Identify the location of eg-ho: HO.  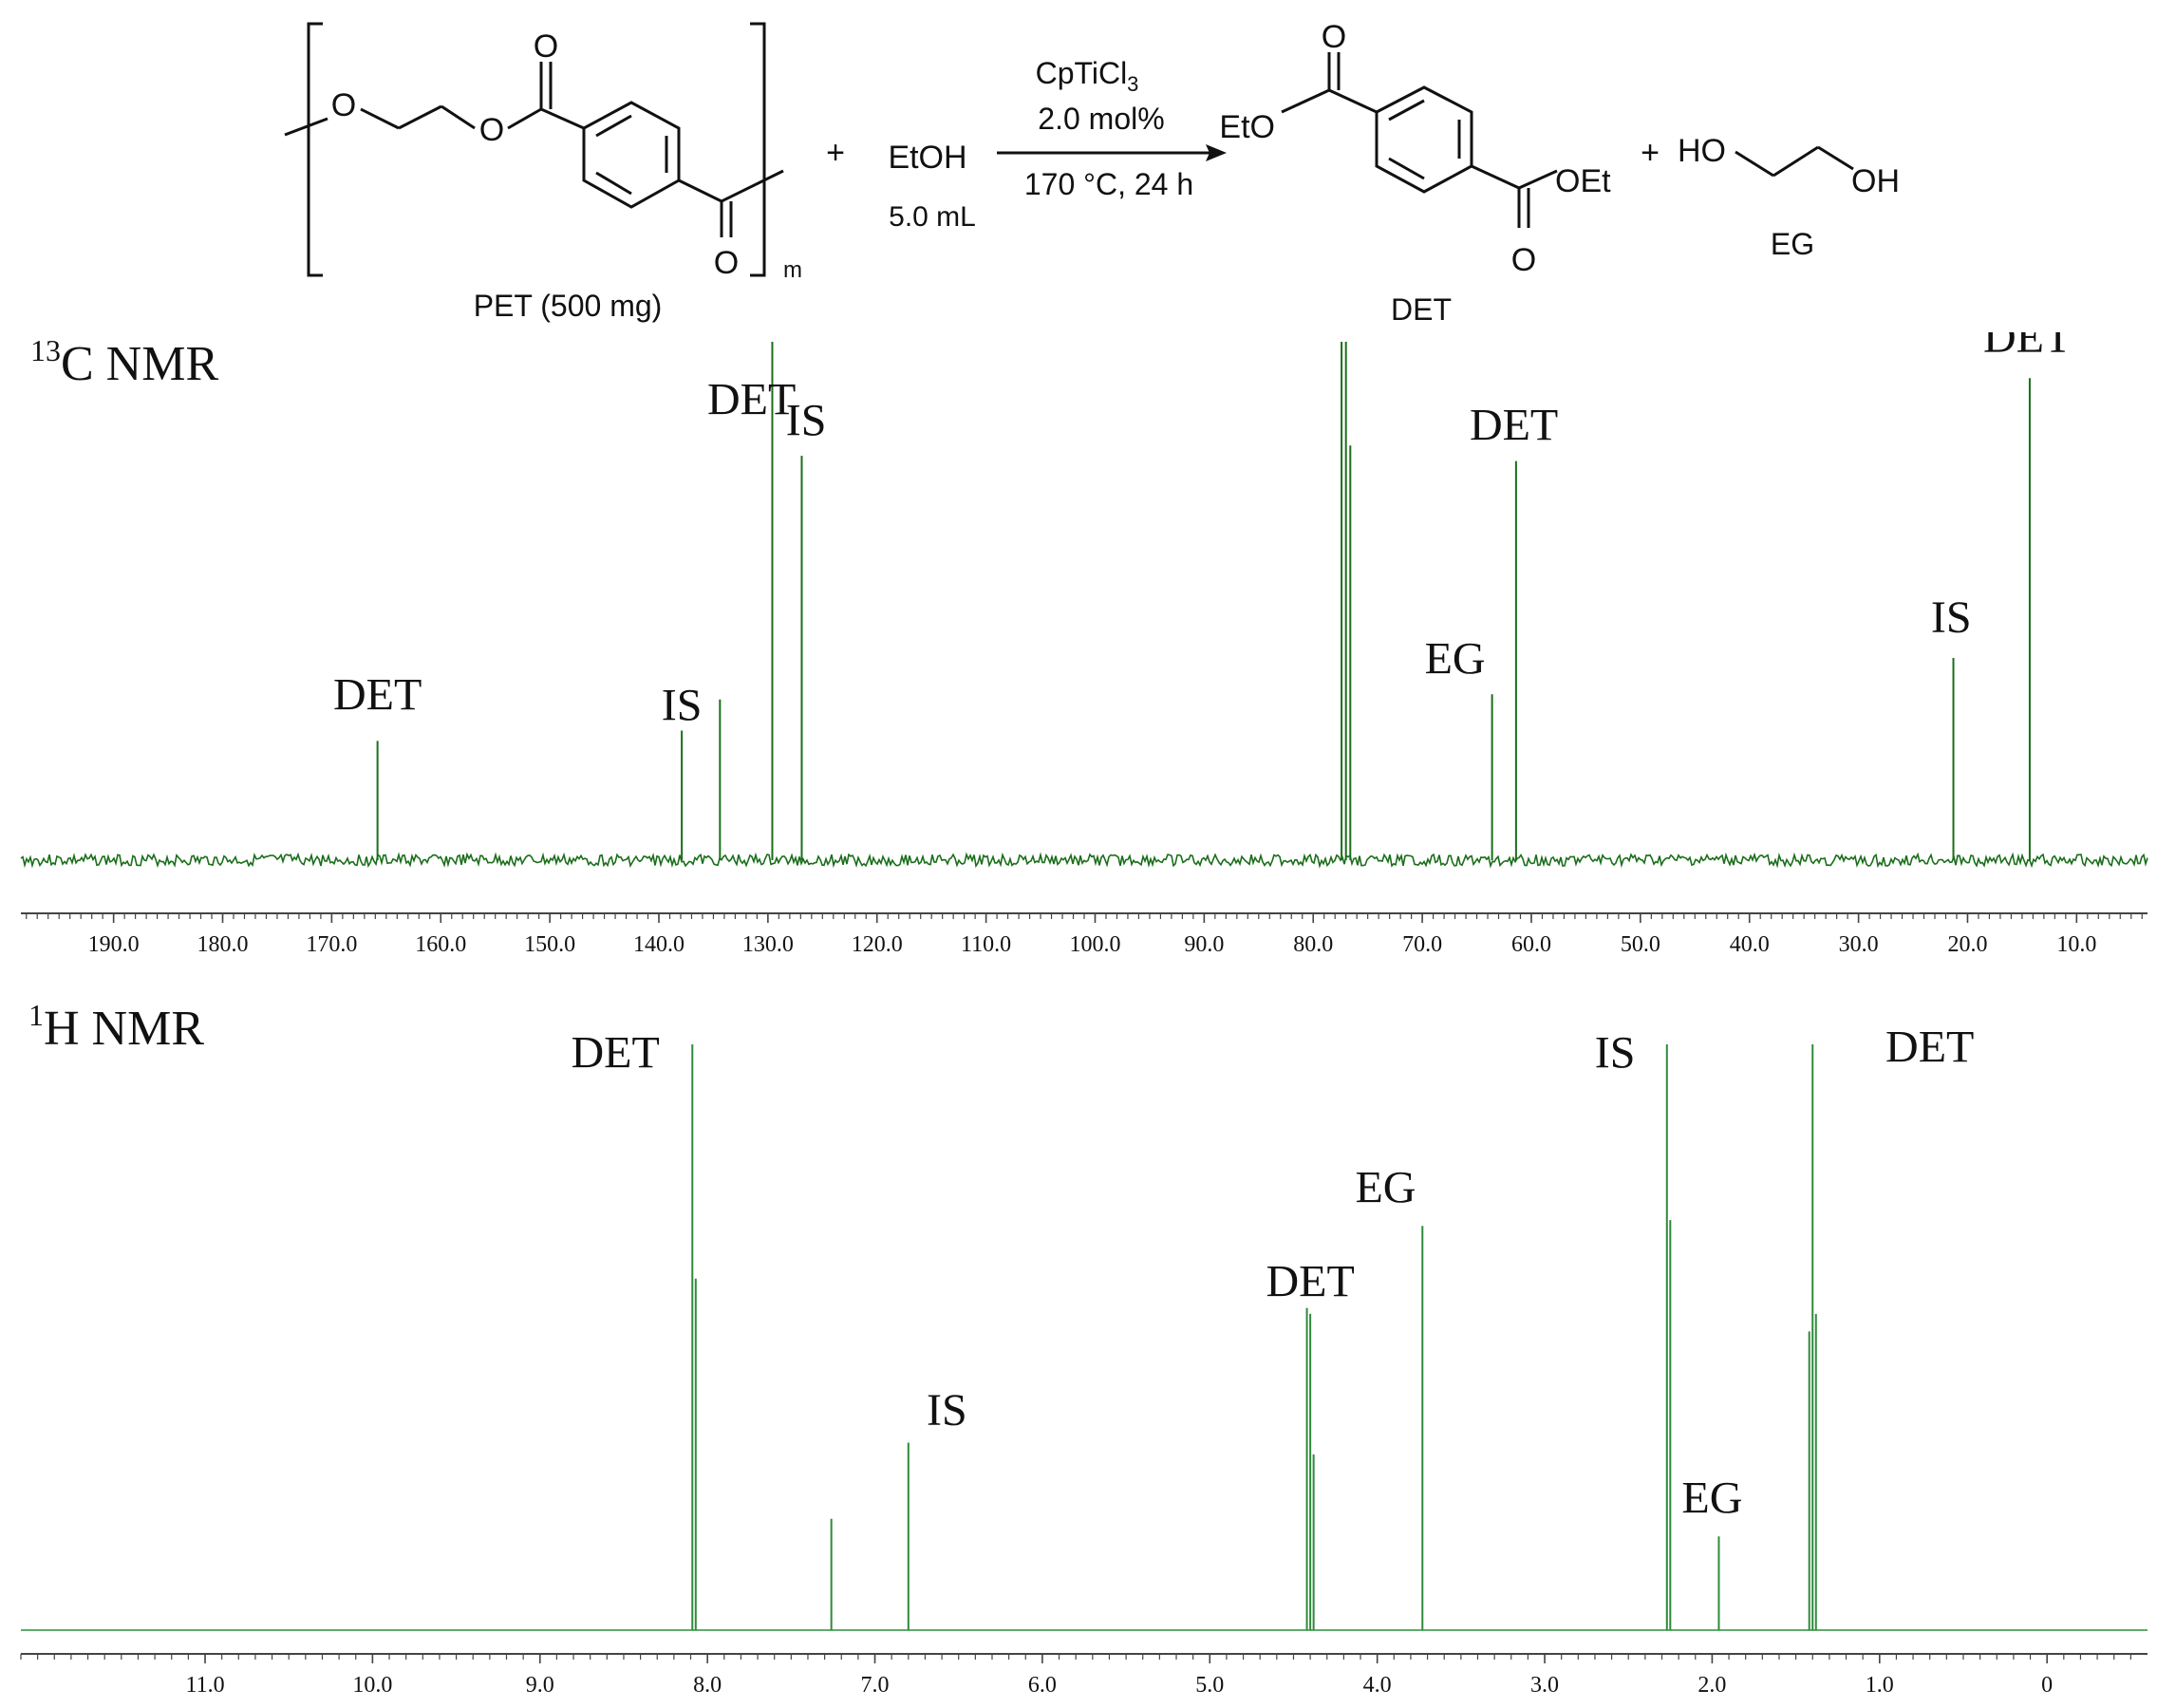
(1702, 151).